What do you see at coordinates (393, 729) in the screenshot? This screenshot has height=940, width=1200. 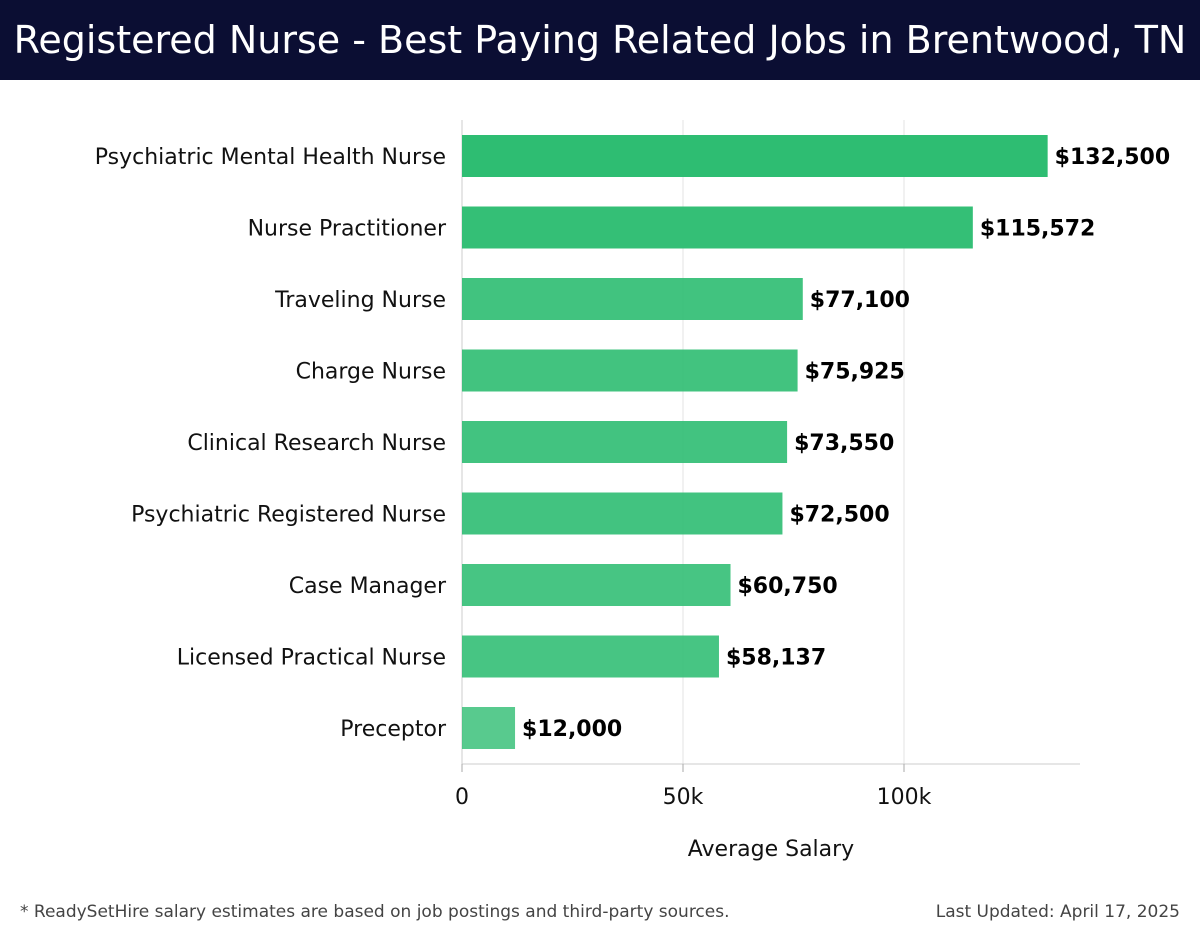 I see `category-label: Preceptor` at bounding box center [393, 729].